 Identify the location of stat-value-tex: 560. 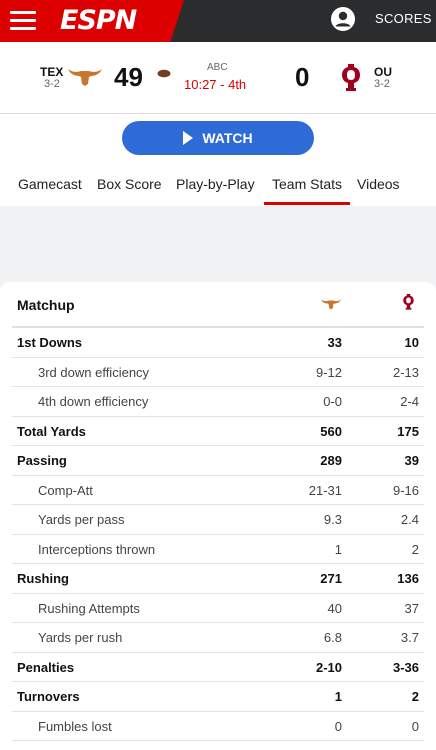
(331, 431).